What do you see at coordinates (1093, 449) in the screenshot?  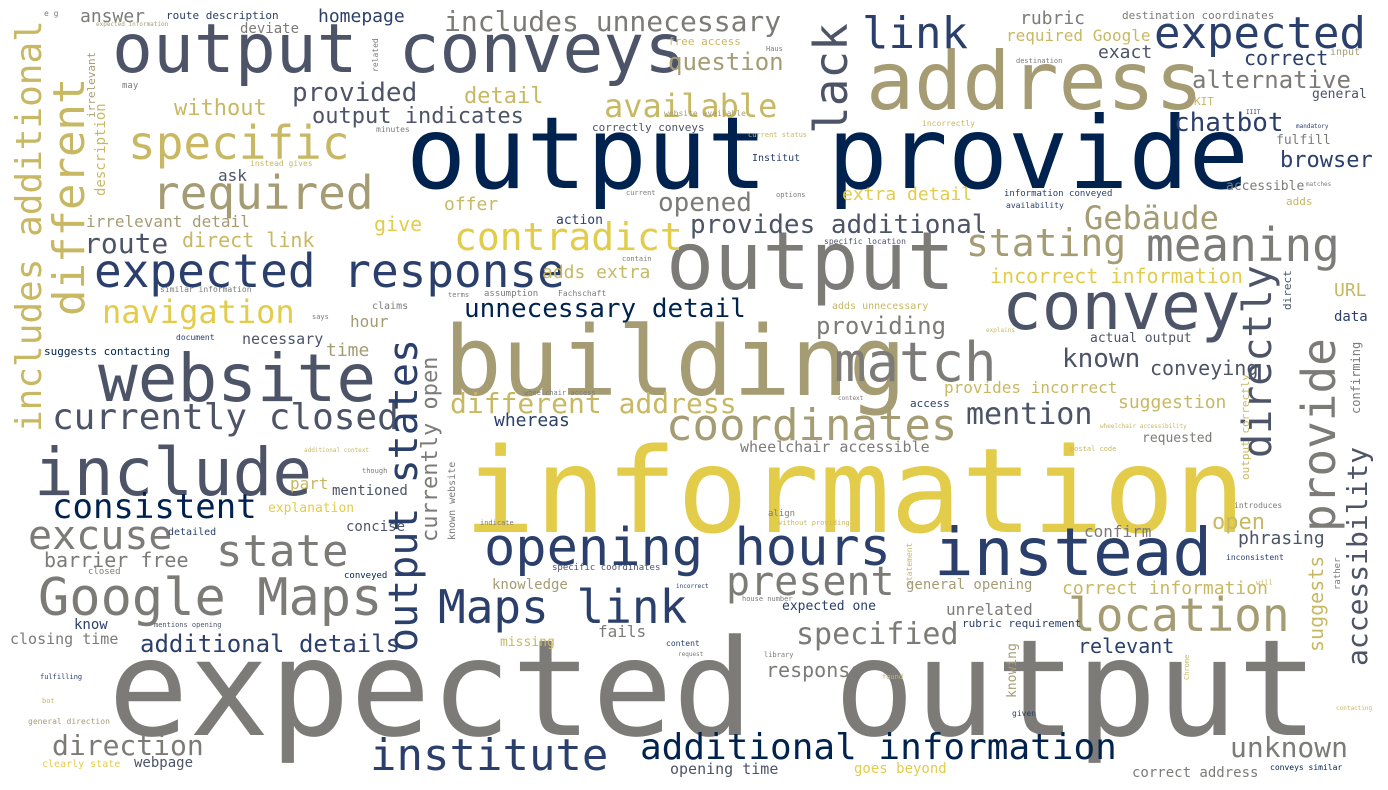 I see `word-postal-code: postal code` at bounding box center [1093, 449].